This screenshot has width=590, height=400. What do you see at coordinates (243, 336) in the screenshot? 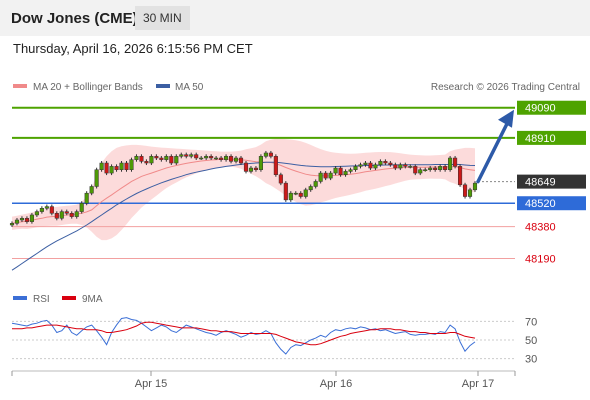
I see `rsi-line` at bounding box center [243, 336].